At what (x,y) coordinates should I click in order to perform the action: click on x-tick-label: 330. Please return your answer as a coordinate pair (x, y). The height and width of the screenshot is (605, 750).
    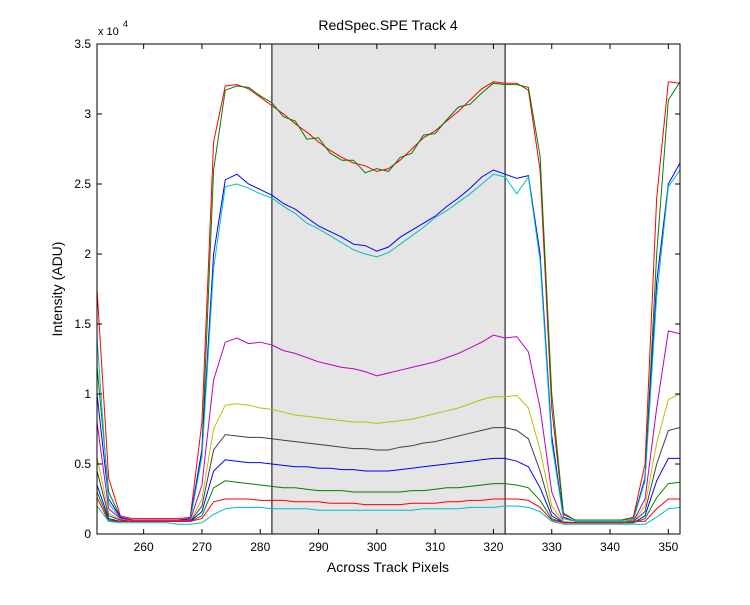
    Looking at the image, I should click on (552, 547).